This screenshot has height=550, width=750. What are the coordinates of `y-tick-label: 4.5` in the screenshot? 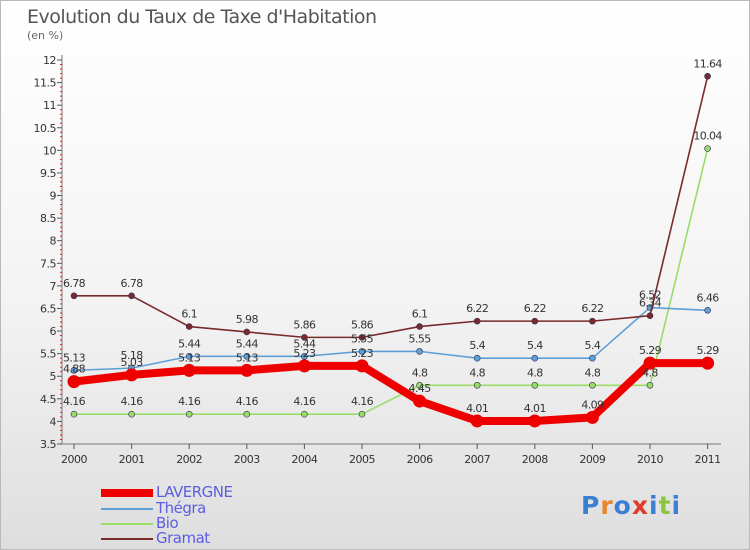 It's located at (48, 399).